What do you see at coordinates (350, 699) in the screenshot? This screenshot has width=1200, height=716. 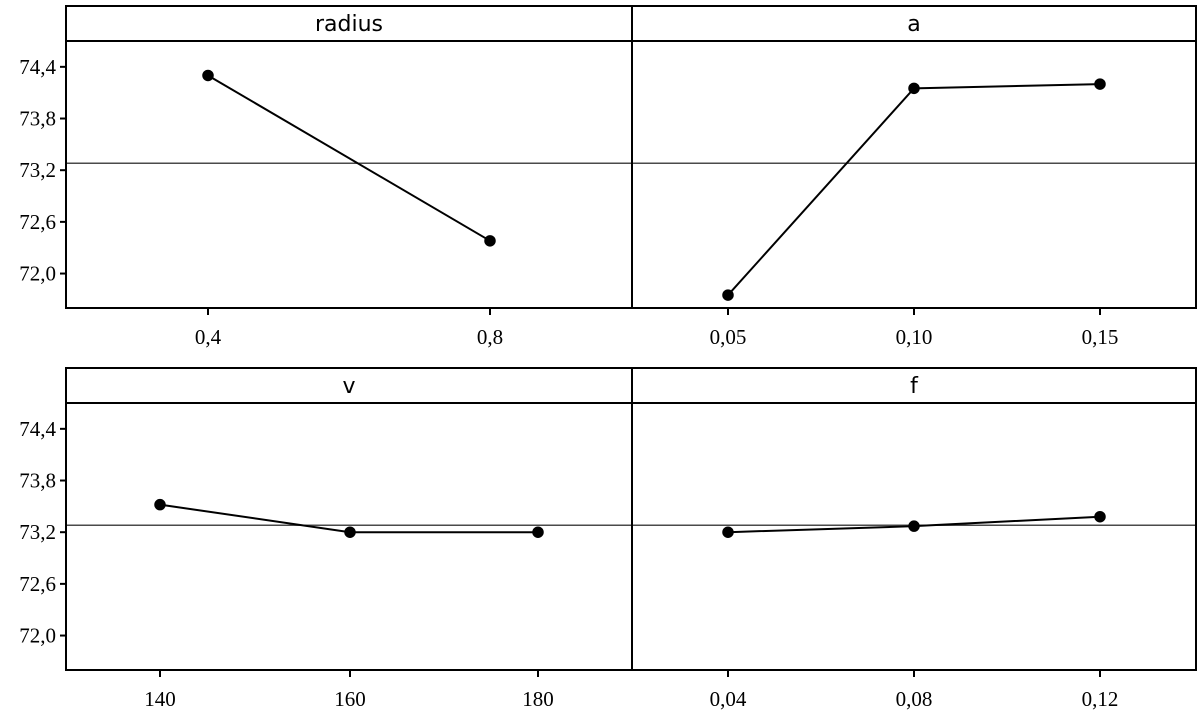 I see `x-tick-label: 160` at bounding box center [350, 699].